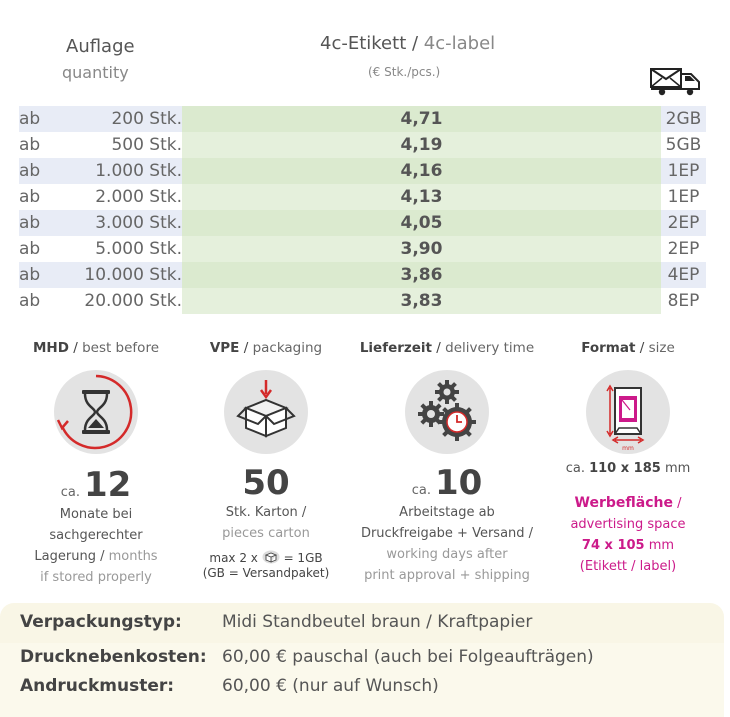  I want to click on delivery-icon-circle, so click(447, 412).